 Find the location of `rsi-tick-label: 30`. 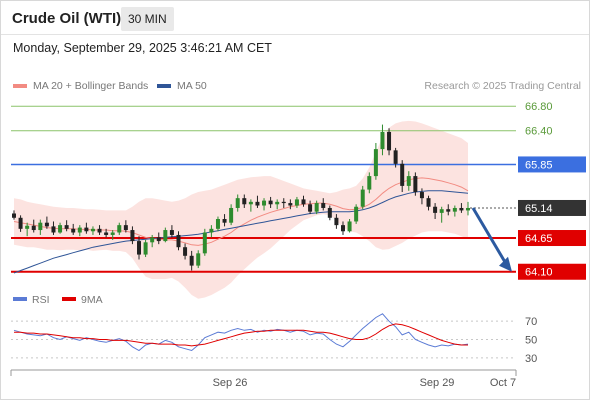

rsi-tick-label: 30 is located at coordinates (531, 359).